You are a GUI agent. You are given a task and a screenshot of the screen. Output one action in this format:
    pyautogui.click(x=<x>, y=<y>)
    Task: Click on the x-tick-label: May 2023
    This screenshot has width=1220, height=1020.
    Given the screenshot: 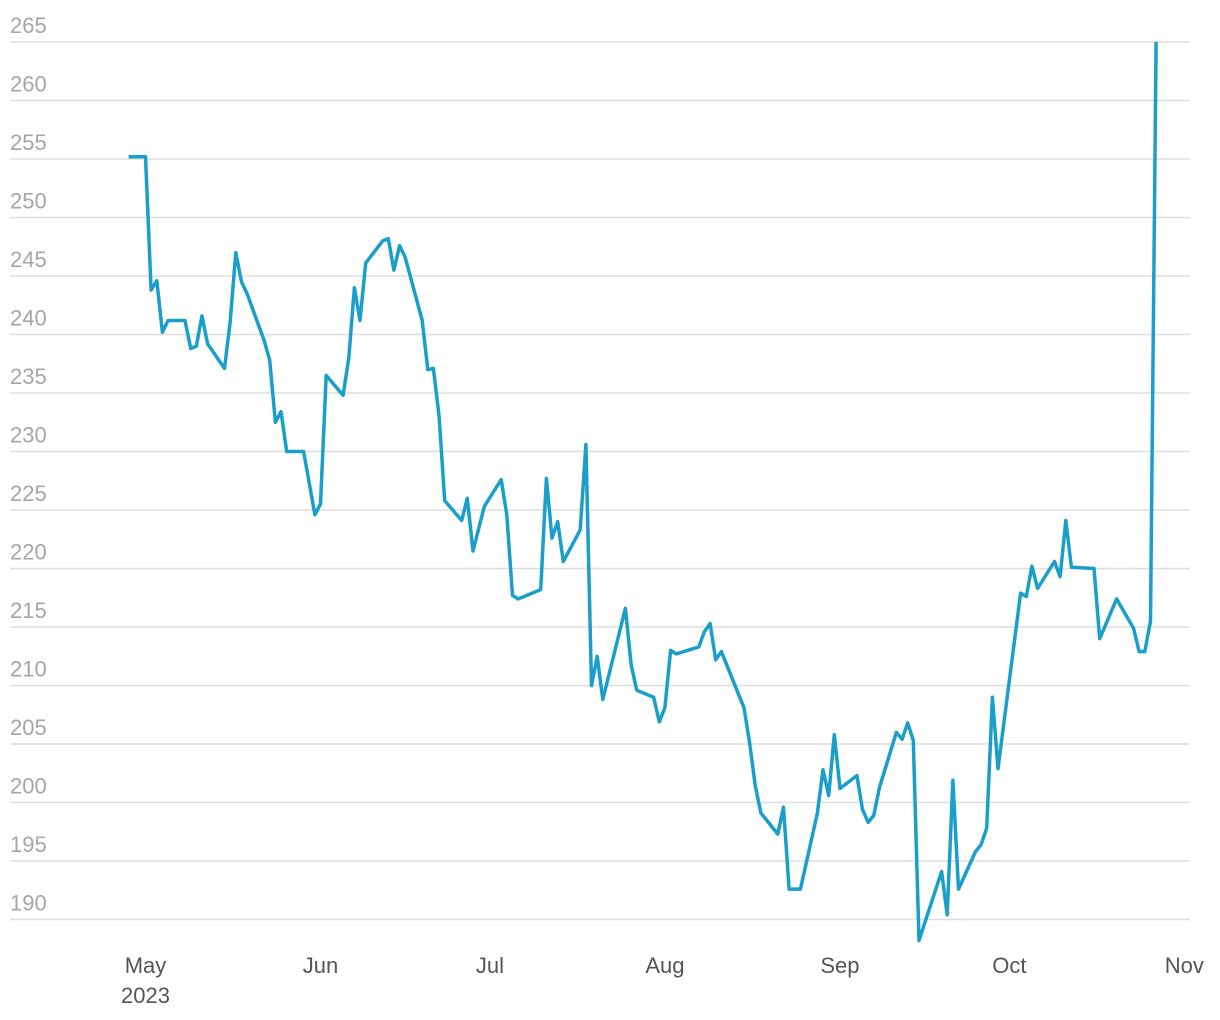 What is the action you would take?
    pyautogui.click(x=145, y=980)
    